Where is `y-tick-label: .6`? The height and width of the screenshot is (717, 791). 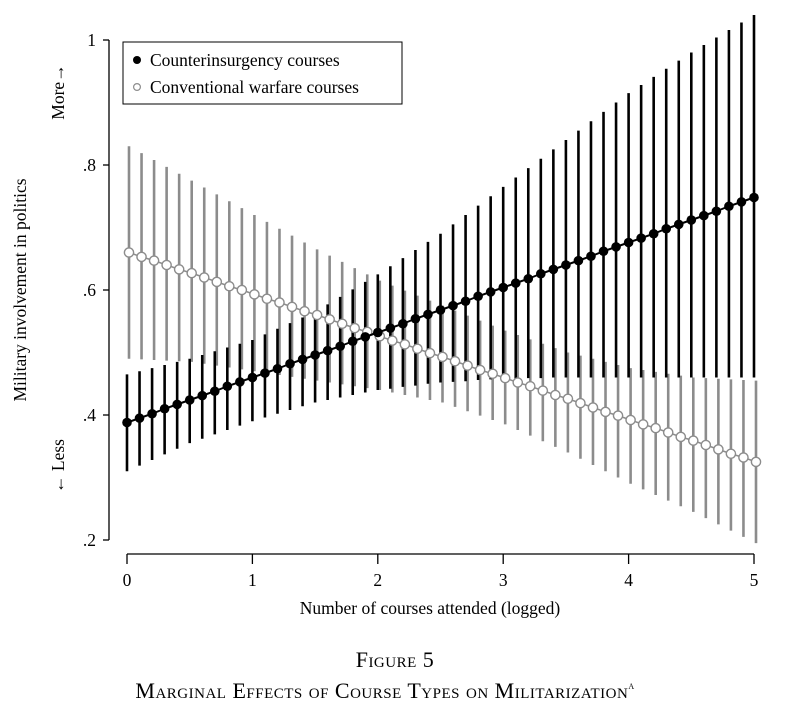 y-tick-label: .6 is located at coordinates (89, 290).